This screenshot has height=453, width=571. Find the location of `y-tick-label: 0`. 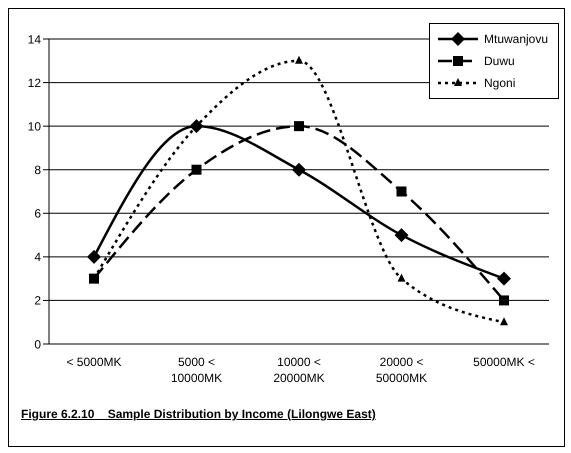

y-tick-label: 0 is located at coordinates (38, 344).